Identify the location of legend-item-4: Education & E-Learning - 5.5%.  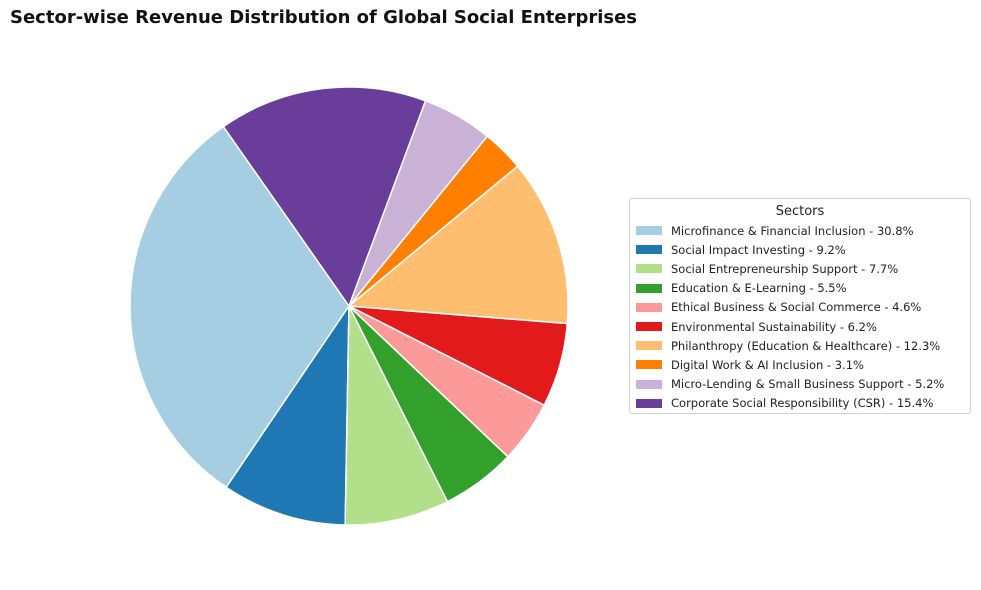
(800, 288).